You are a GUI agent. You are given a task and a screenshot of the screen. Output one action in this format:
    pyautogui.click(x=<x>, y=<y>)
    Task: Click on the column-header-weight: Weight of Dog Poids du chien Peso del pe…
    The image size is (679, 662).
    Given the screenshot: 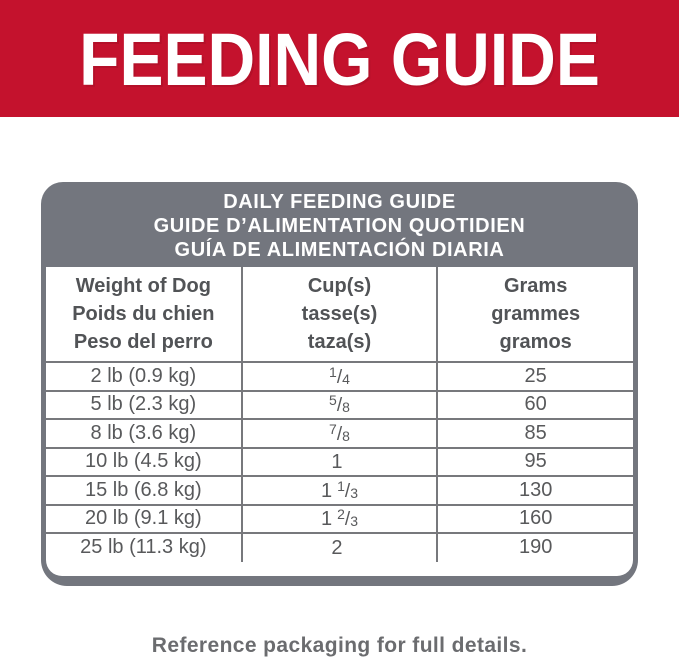 What is the action you would take?
    pyautogui.click(x=144, y=314)
    